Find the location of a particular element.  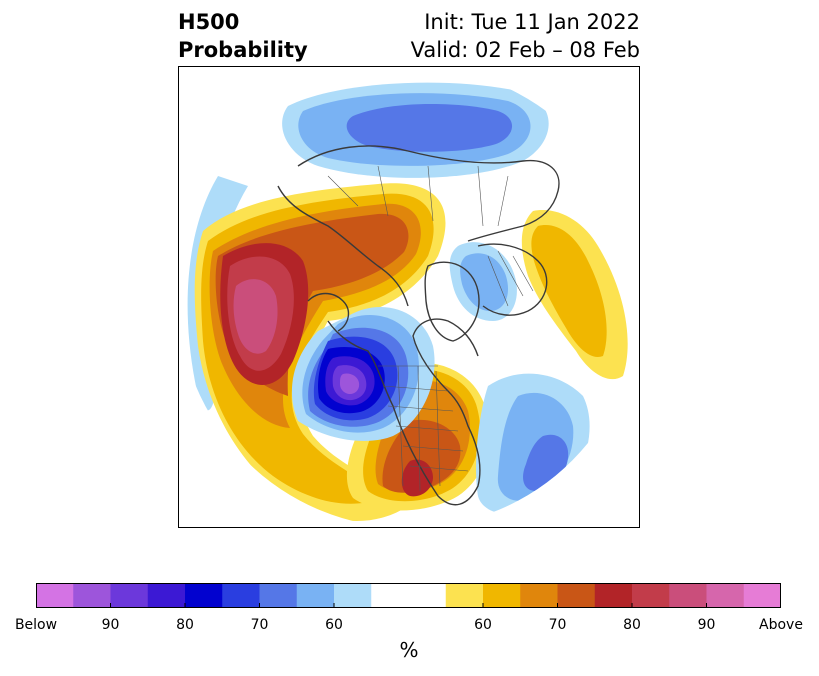

colorbar-ticks is located at coordinates (408, 605).